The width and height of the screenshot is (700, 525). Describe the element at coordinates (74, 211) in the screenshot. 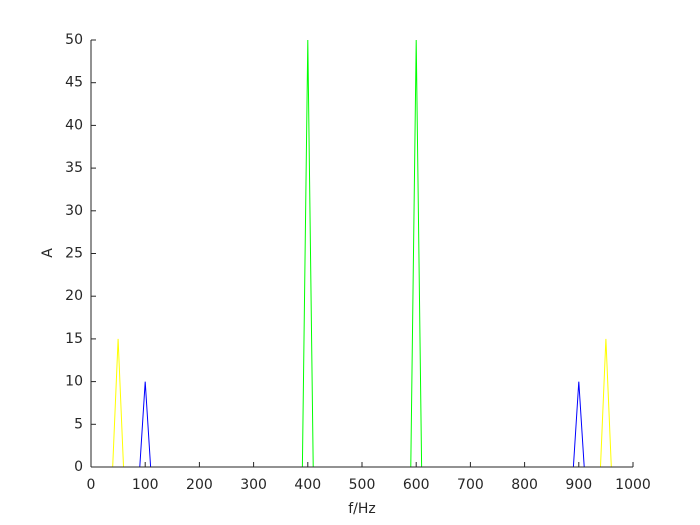

I see `y-tick-label: 30` at that location.